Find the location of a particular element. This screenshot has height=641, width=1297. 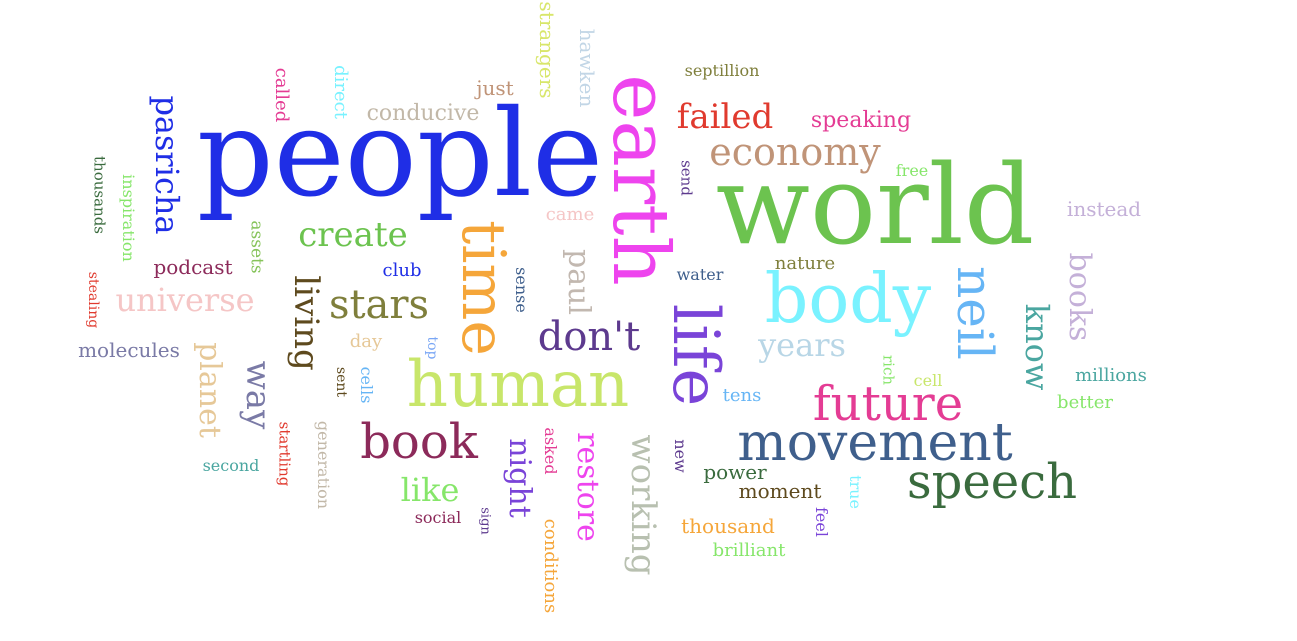

word-feel: feel is located at coordinates (821, 522).